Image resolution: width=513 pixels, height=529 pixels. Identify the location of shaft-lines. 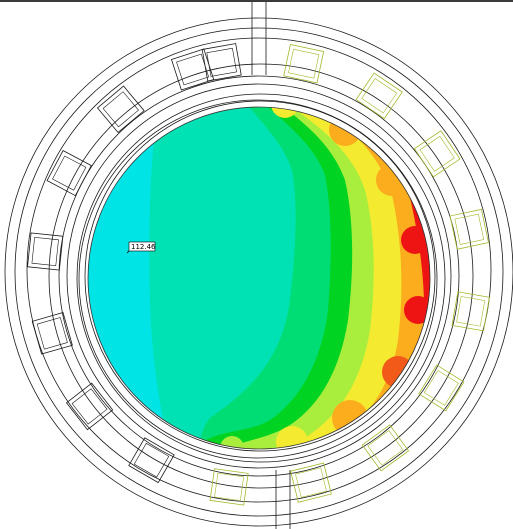
(271, 265).